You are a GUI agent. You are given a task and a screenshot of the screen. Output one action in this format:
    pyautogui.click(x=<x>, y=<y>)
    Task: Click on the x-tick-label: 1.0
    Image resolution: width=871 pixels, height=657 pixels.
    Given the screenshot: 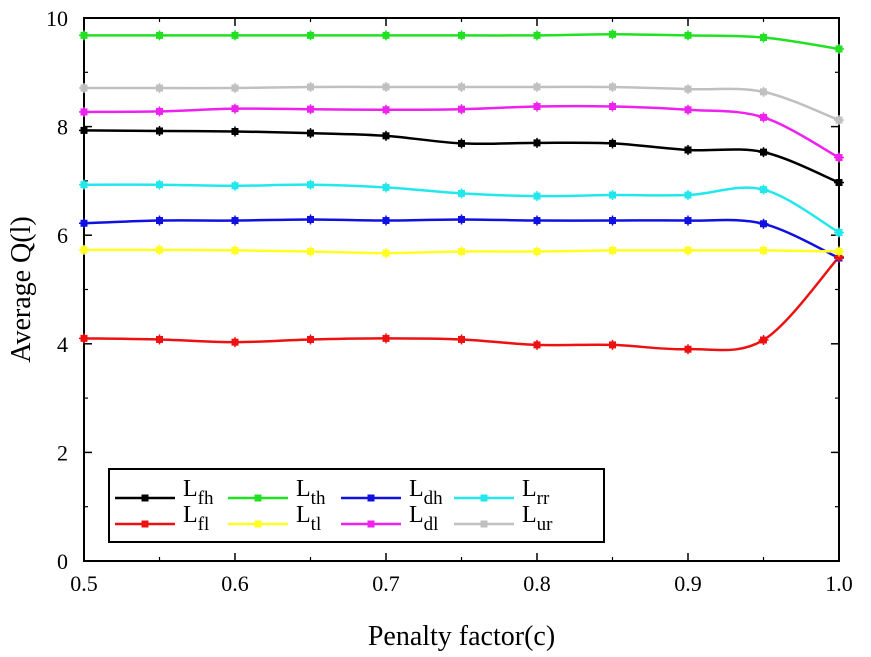 What is the action you would take?
    pyautogui.click(x=839, y=583)
    